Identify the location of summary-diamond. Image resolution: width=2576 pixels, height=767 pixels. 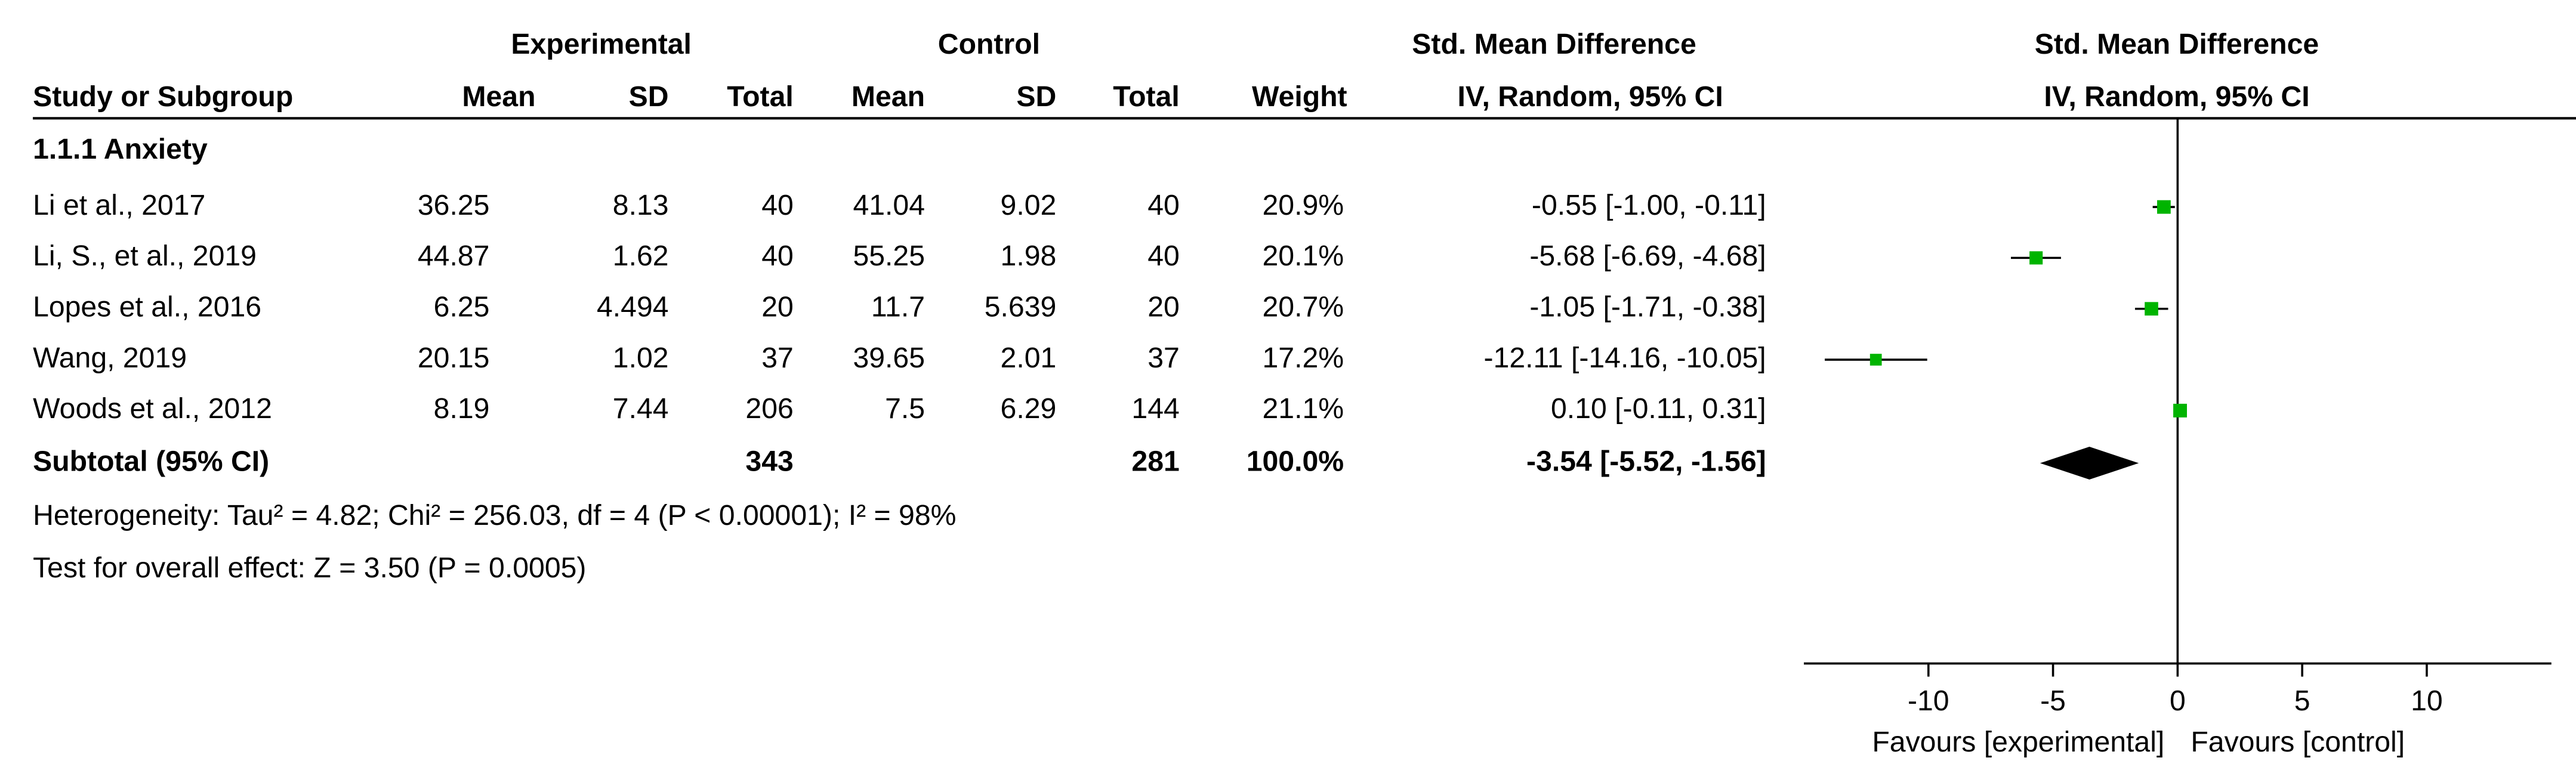
(2089, 463).